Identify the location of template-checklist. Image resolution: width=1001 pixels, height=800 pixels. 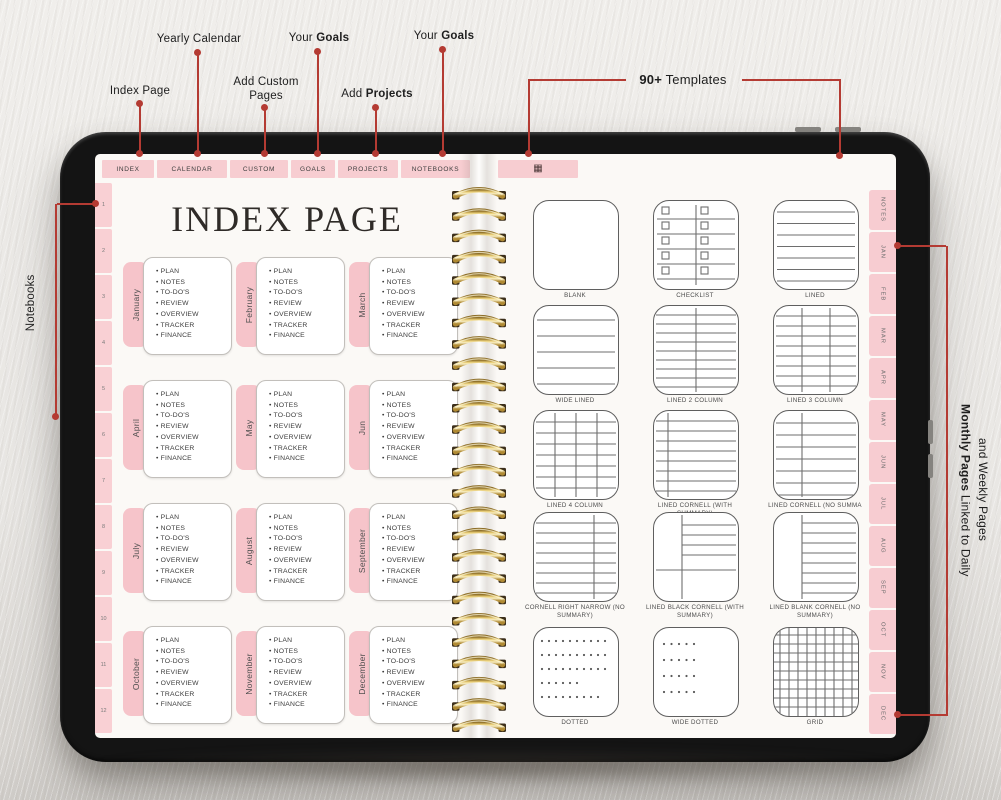
(696, 245).